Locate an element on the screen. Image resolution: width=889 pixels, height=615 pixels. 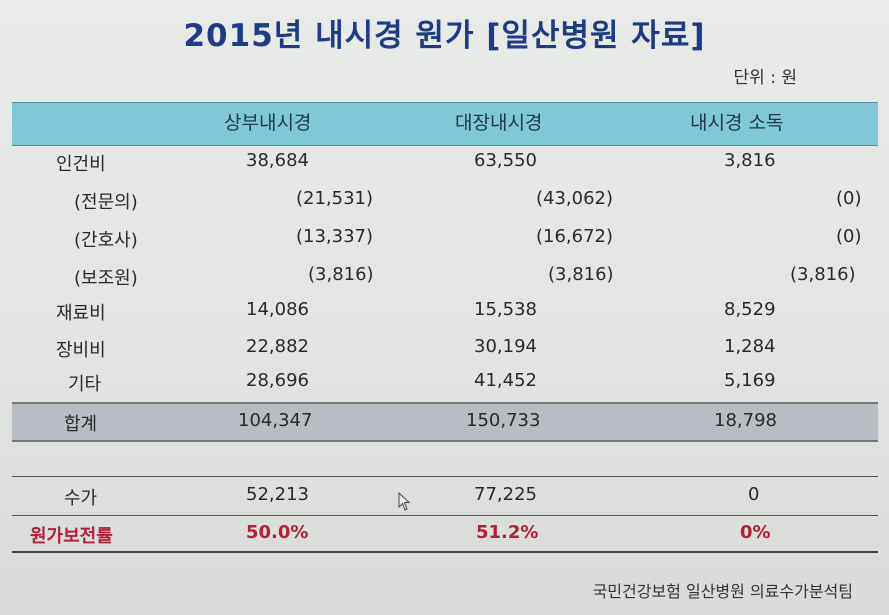
table-cell: 63,550 is located at coordinates (505, 160).